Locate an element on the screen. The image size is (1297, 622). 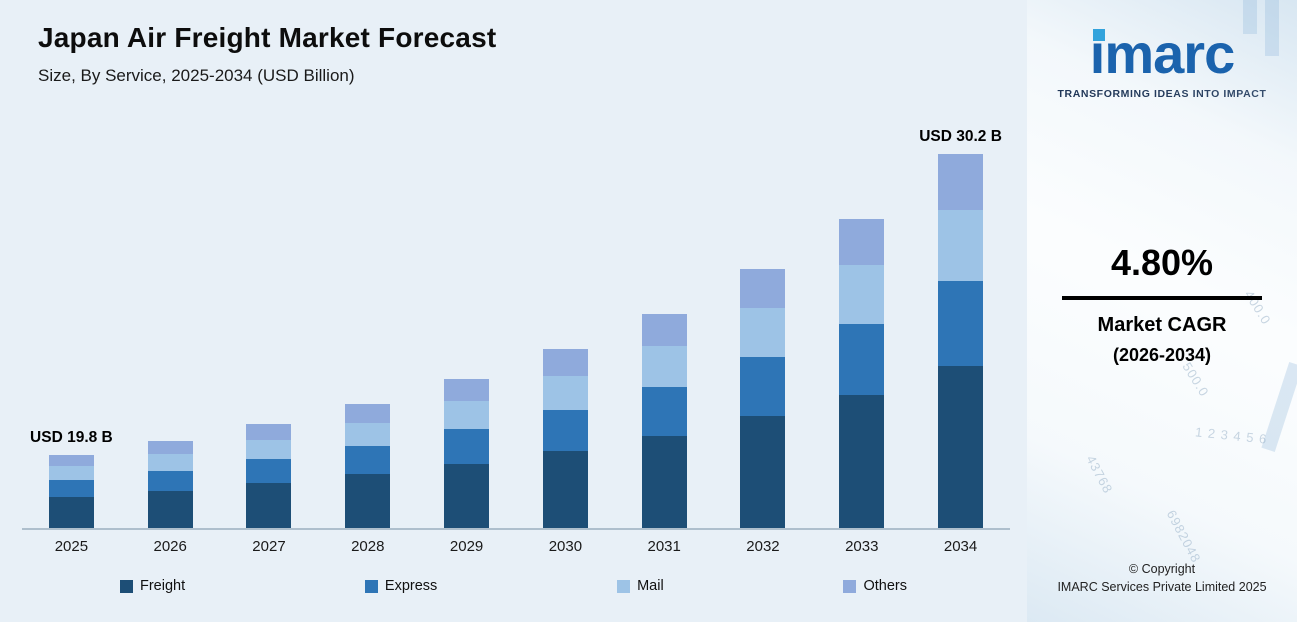
legend-item-freight: Freight is located at coordinates (152, 586).